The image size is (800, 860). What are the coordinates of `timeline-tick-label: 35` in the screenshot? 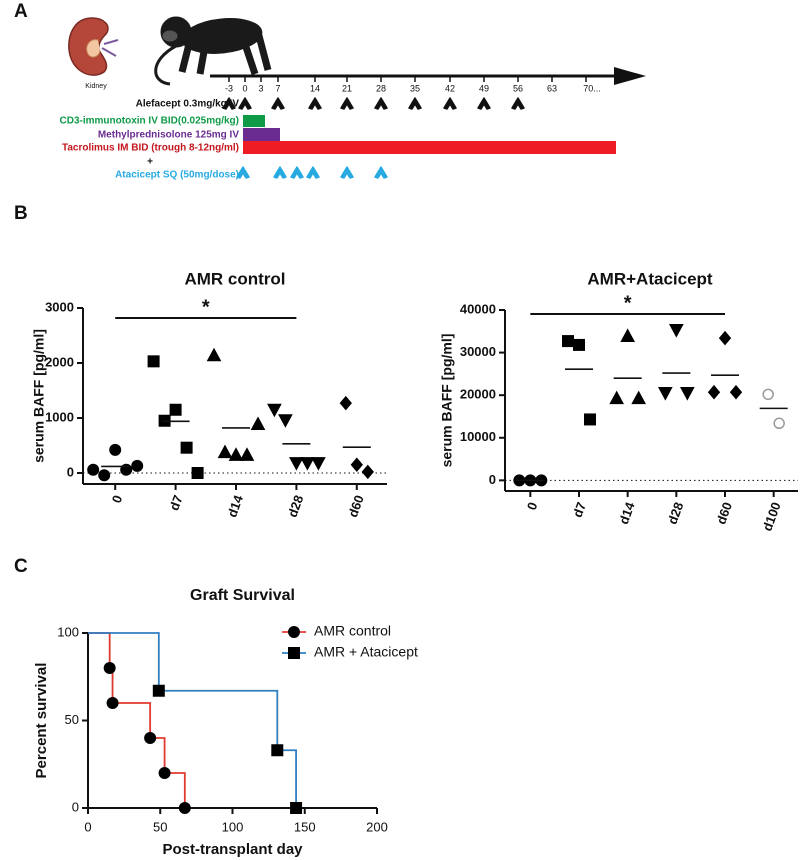 It's located at (415, 88).